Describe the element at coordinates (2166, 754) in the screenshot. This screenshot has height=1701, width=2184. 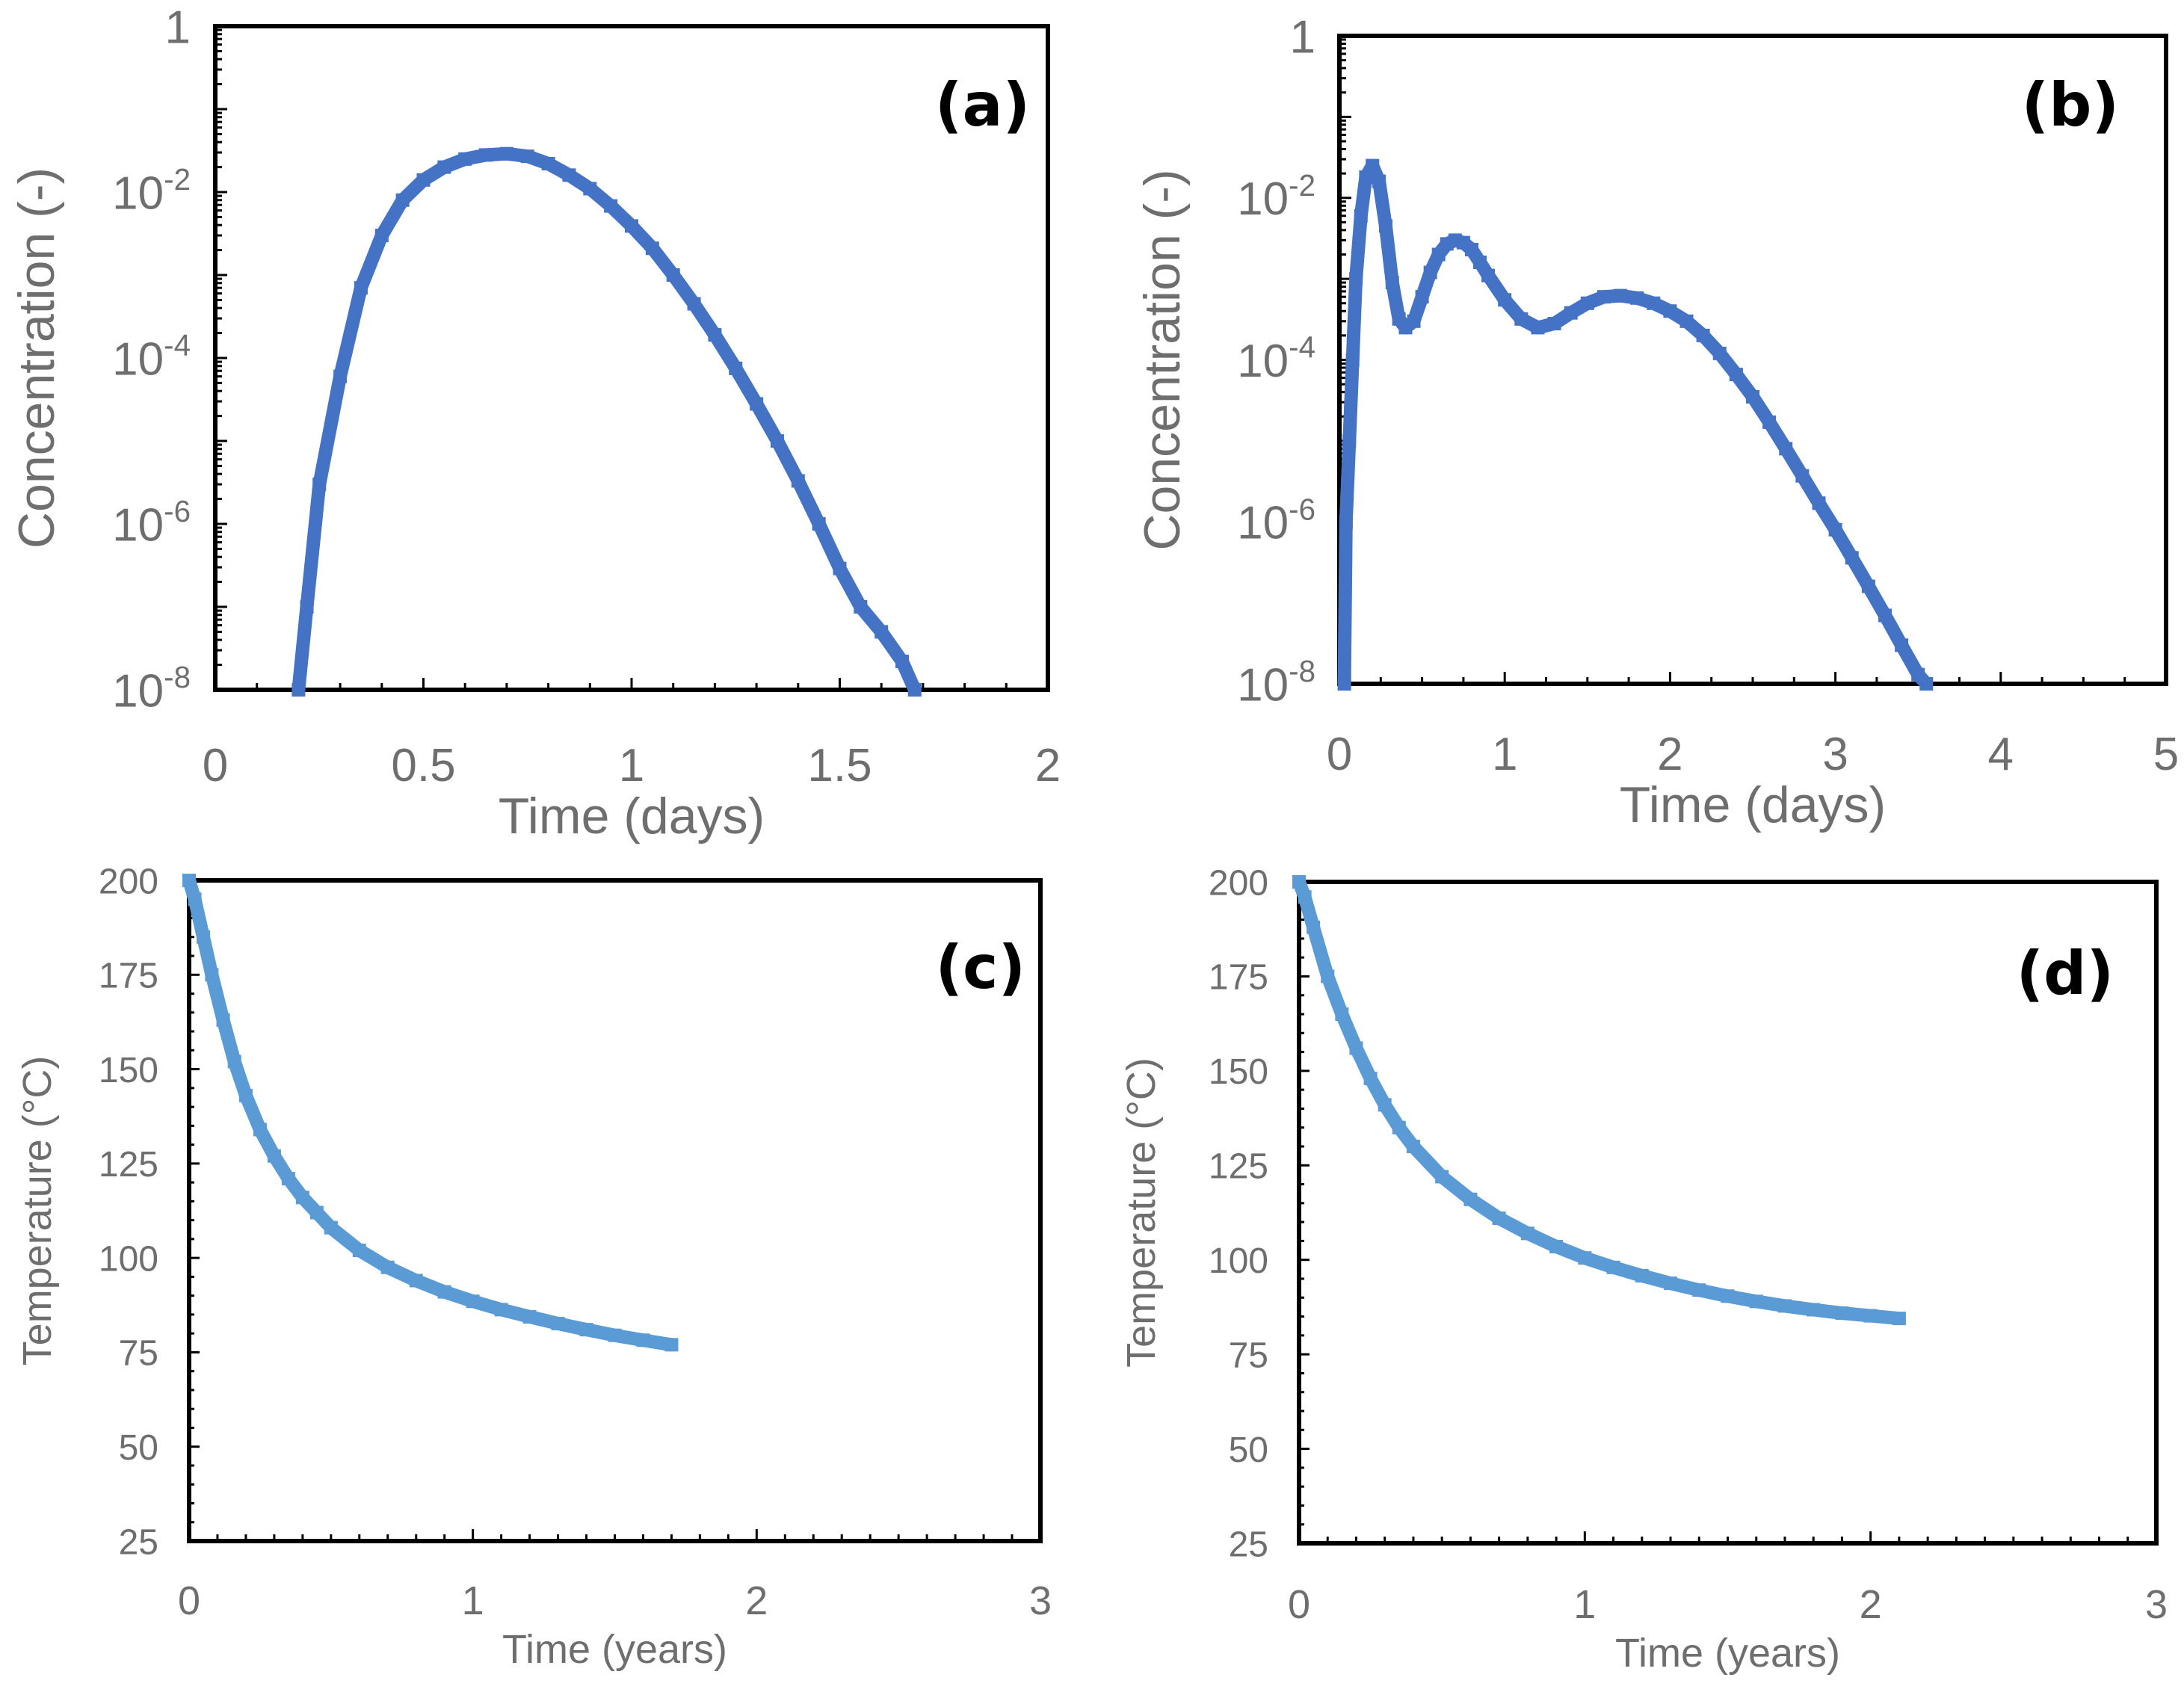
I see `x-tick-label: 5` at that location.